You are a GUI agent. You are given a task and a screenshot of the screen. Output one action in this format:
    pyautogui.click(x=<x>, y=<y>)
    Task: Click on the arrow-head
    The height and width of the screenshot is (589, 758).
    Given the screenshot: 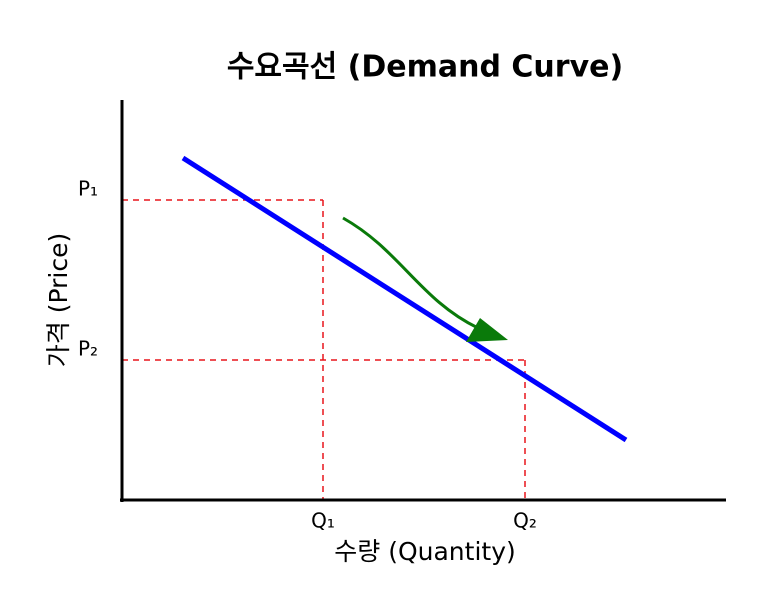 What is the action you would take?
    pyautogui.click(x=487, y=330)
    